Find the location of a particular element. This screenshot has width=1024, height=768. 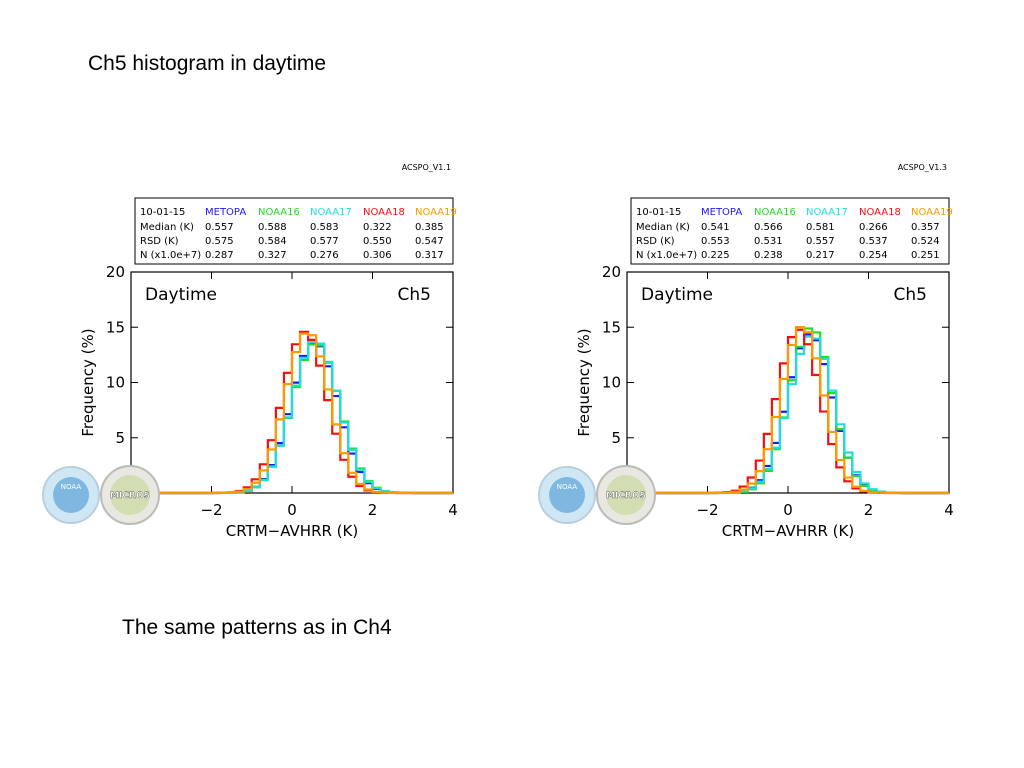

stats-value: 0.584 is located at coordinates (272, 241).